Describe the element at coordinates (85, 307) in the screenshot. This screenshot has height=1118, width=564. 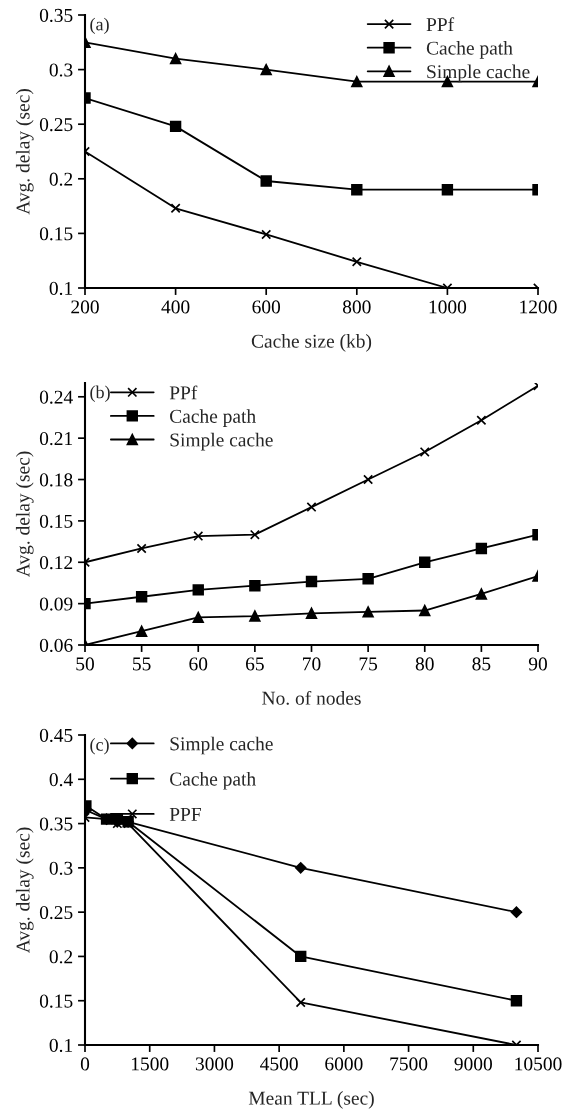
I see `x-tick-label: 200` at that location.